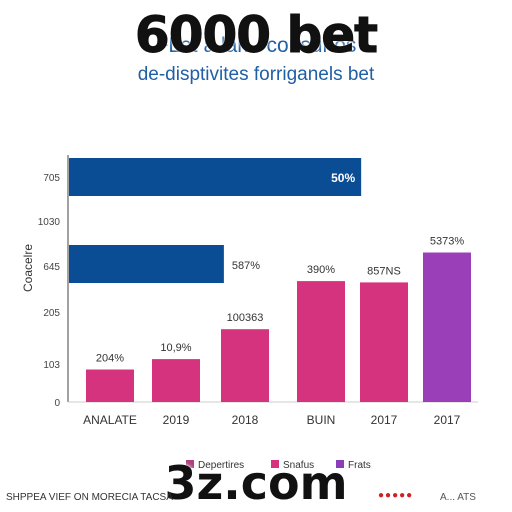 The width and height of the screenshot is (512, 512). I want to click on y-tick-label: 0, so click(57, 403).